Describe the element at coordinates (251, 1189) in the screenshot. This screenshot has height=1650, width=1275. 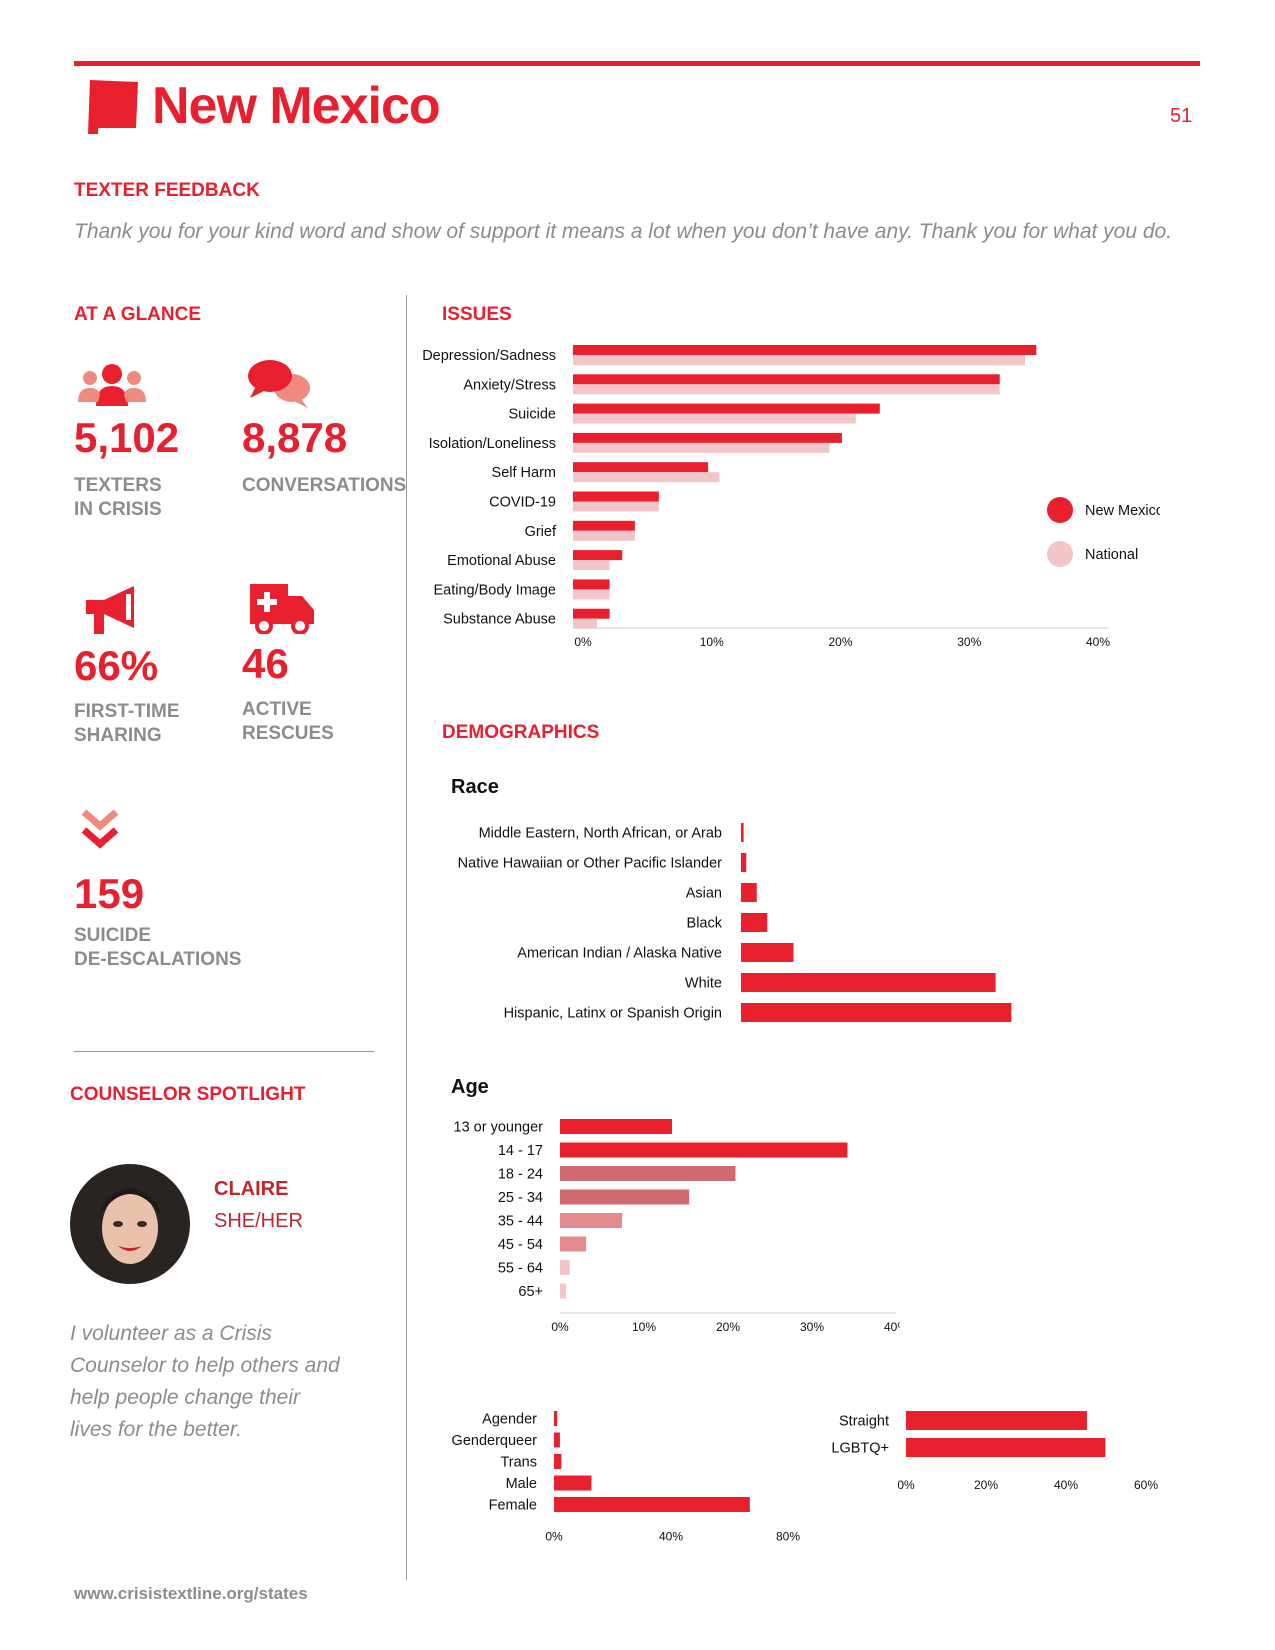
I see `counselor-name: CLAIRE` at that location.